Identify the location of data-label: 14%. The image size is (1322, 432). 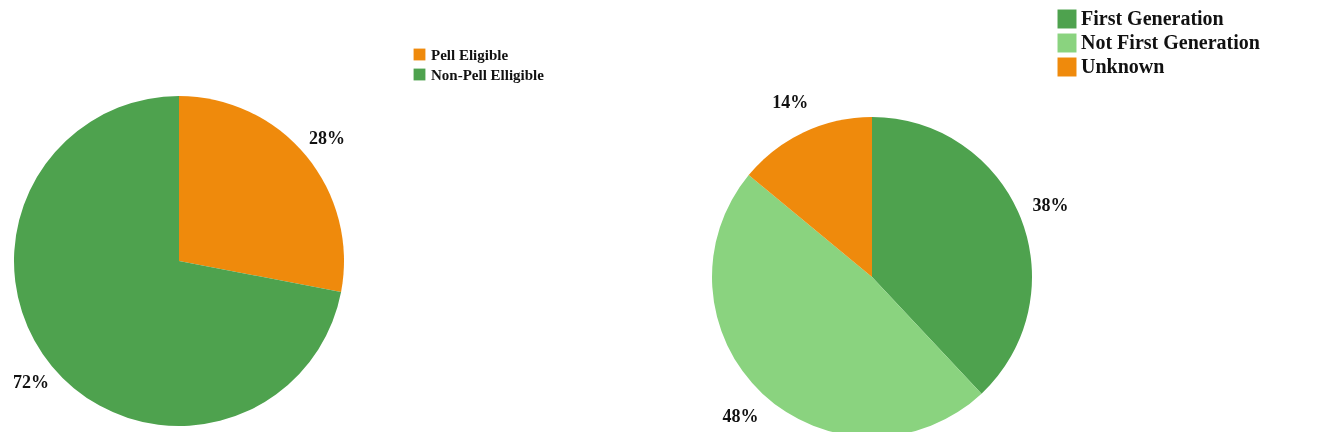
(790, 102).